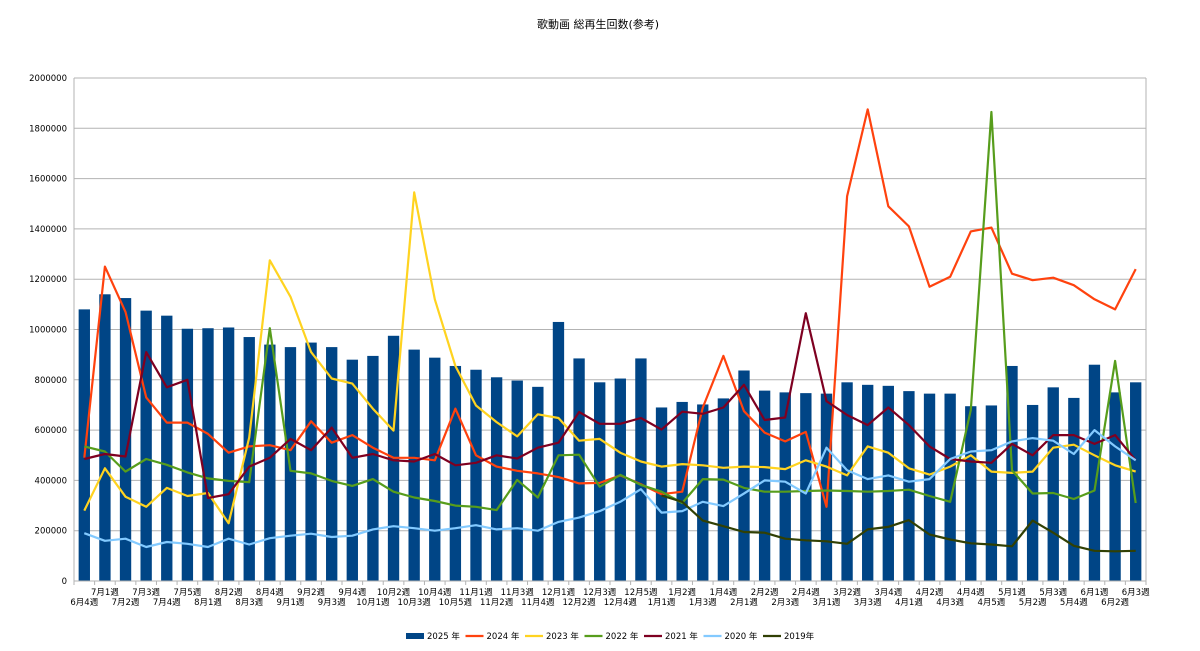 Image resolution: width=1200 pixels, height=651 pixels. What do you see at coordinates (641, 593) in the screenshot?
I see `x-tick-label: 12月5週` at bounding box center [641, 593].